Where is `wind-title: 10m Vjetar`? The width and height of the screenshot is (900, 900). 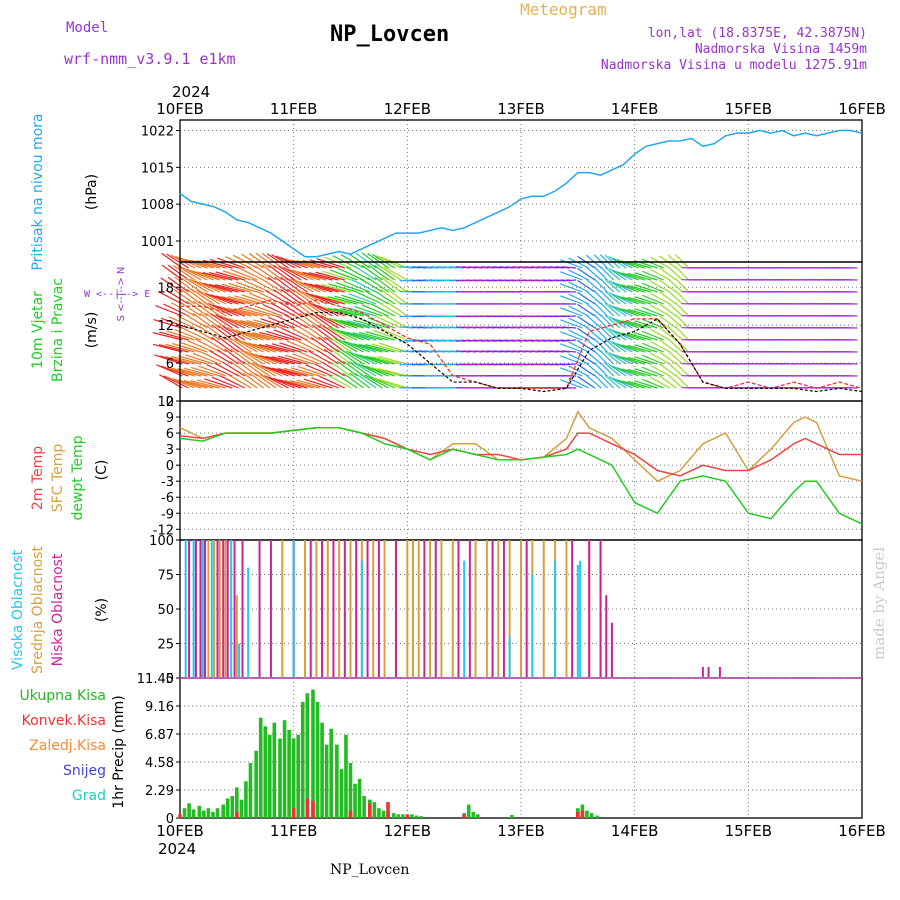 wind-title: 10m Vjetar is located at coordinates (38, 330).